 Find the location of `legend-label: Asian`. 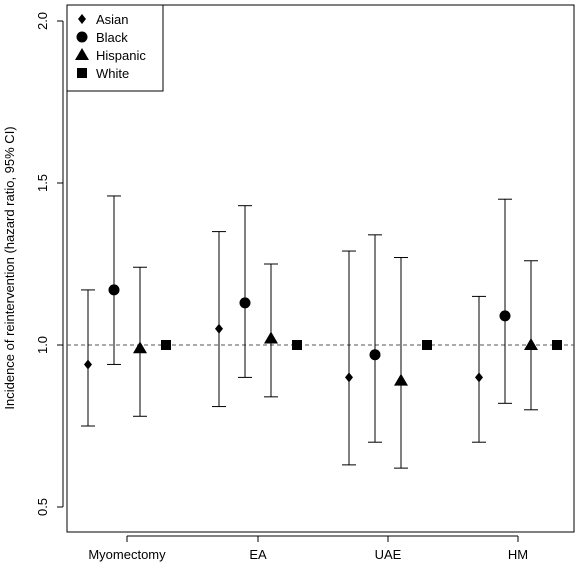

legend-label: Asian is located at coordinates (112, 19).